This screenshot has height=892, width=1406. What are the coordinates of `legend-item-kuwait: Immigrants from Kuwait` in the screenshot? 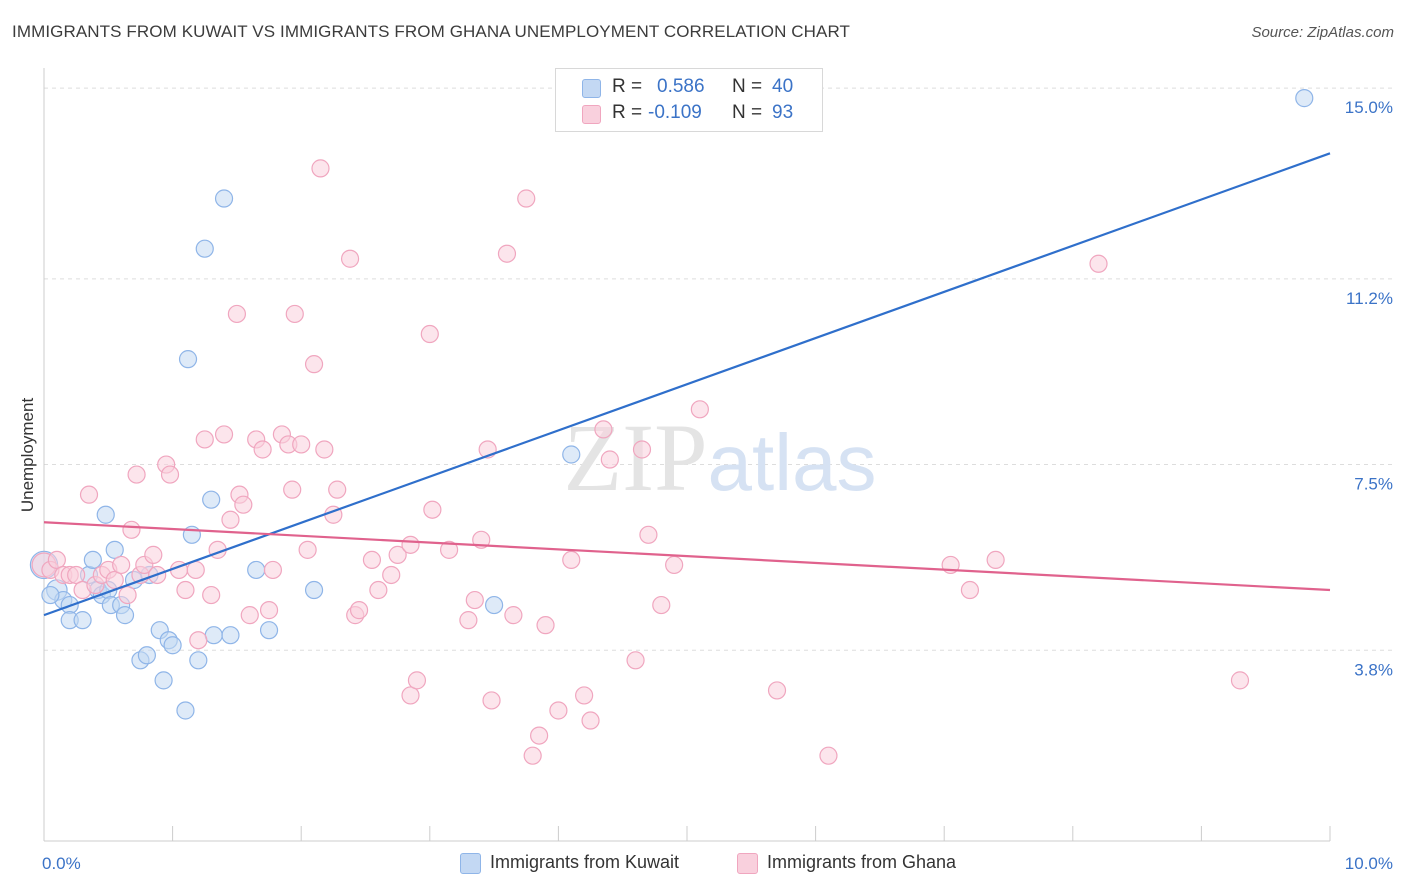 It's located at (590, 864).